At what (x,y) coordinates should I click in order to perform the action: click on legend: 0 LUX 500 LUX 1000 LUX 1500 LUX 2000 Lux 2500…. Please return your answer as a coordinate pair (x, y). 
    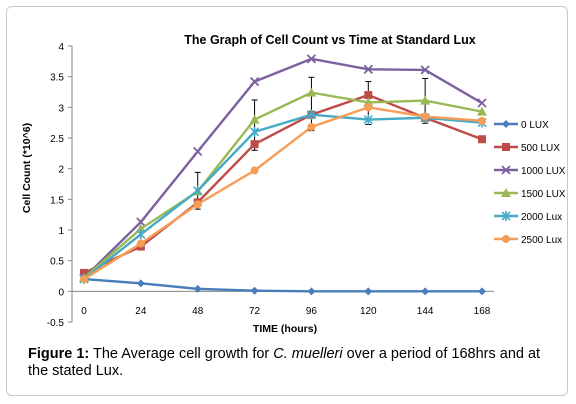
    Looking at the image, I should click on (530, 183).